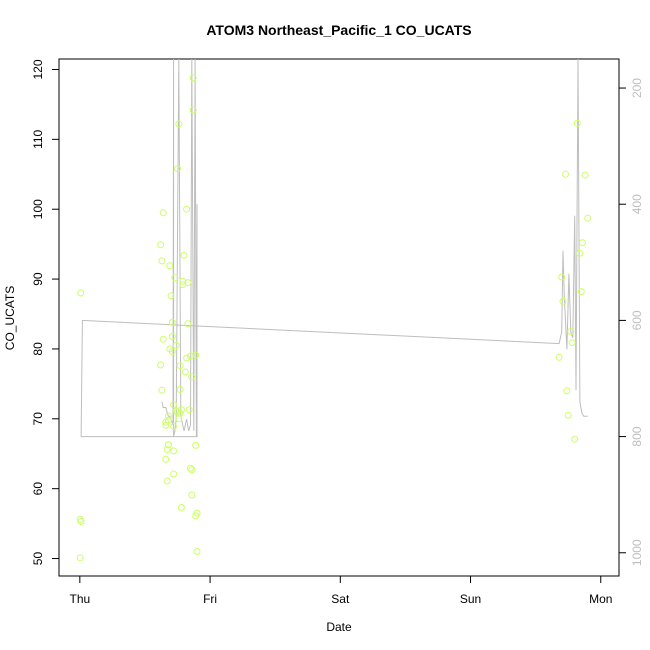 This screenshot has width=650, height=650. Describe the element at coordinates (38, 349) in the screenshot. I see `y-tick-label: 80` at that location.